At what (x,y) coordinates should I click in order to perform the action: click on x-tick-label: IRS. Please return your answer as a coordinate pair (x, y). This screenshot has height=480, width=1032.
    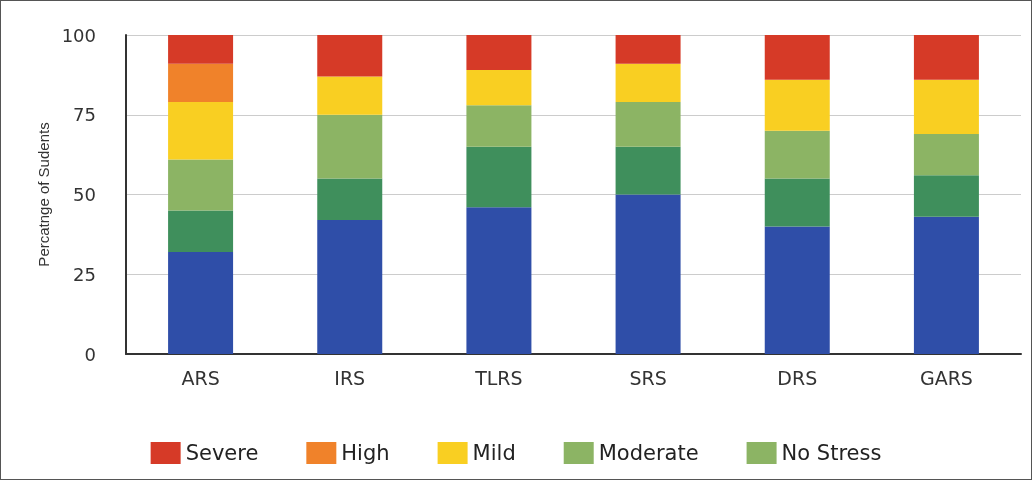
    Looking at the image, I should click on (350, 377).